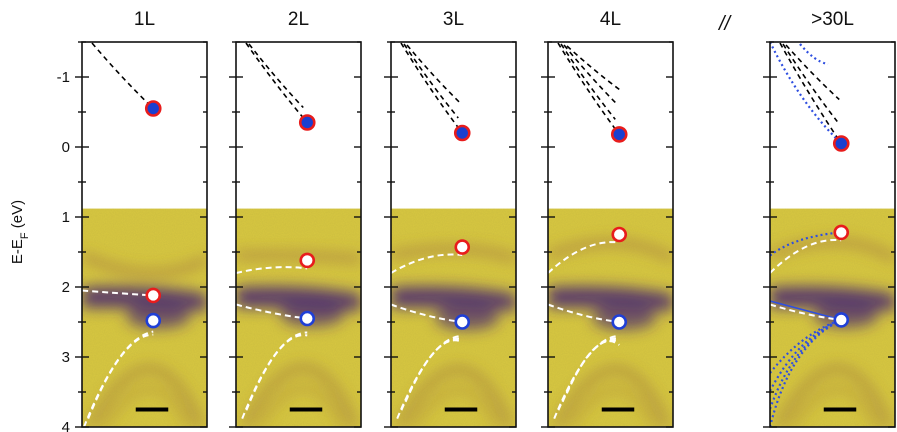 The height and width of the screenshot is (432, 897). I want to click on y-tick-label: 0, so click(66, 147).